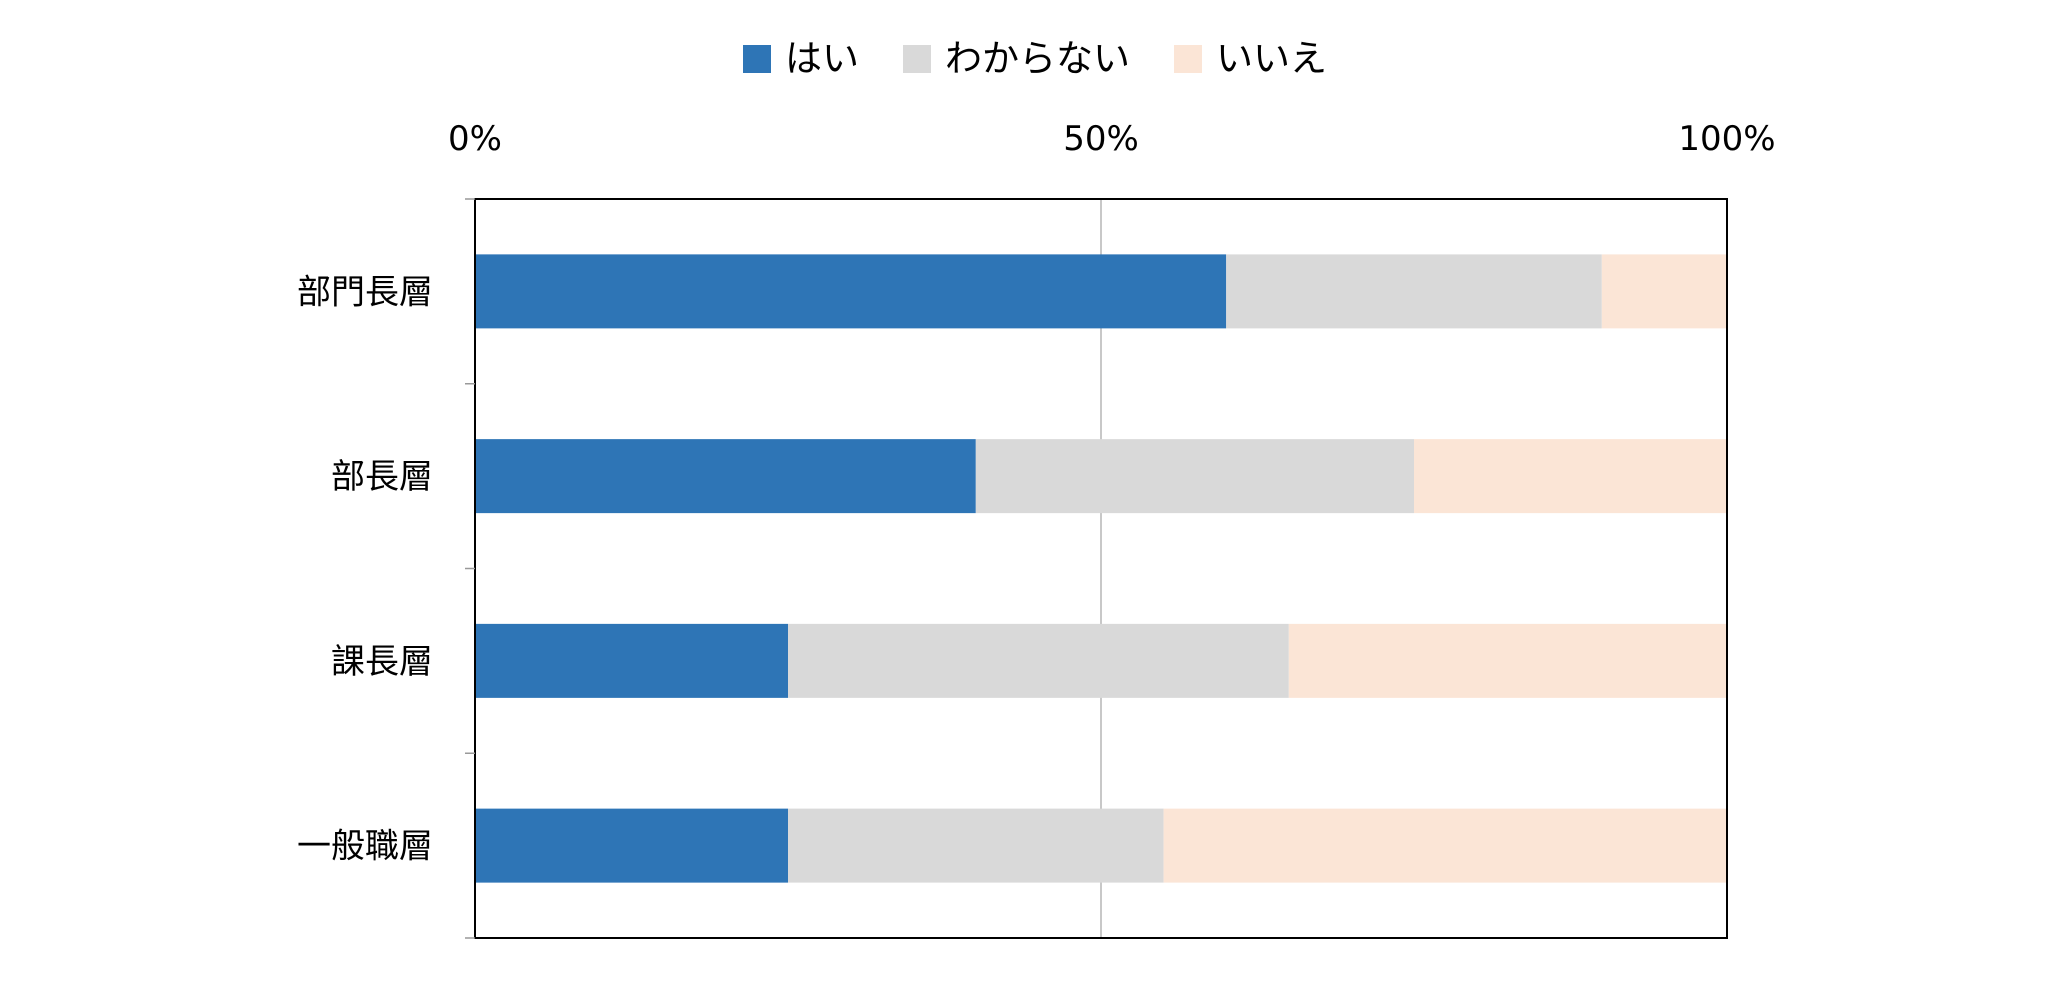  I want to click on x-tick-label: 100%, so click(1726, 139).